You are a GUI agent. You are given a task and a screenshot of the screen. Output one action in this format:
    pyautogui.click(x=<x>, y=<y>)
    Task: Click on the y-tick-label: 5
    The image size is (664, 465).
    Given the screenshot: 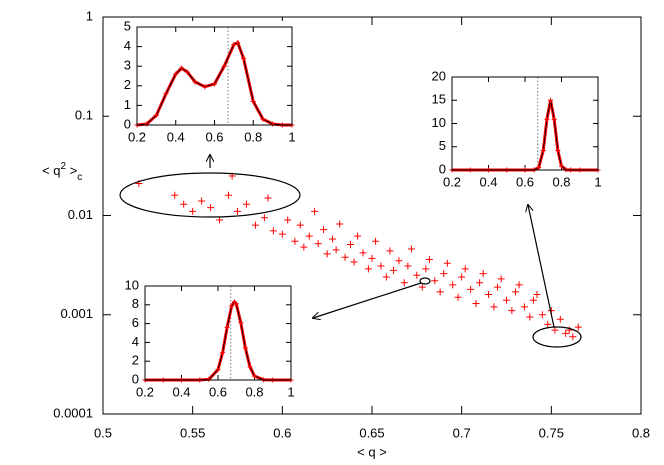 What is the action you would take?
    pyautogui.click(x=127, y=25)
    